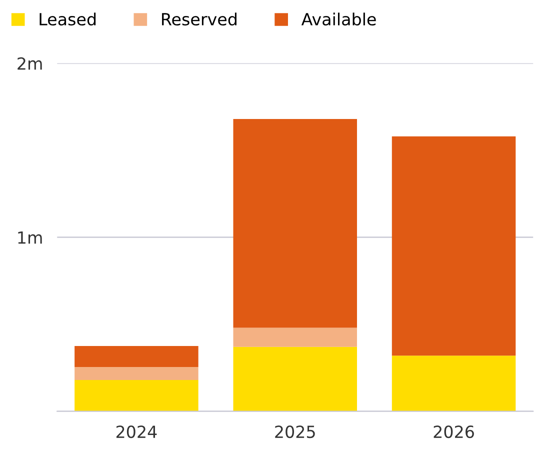  Describe the element at coordinates (30, 237) in the screenshot. I see `y-tick-label: 1m` at that location.